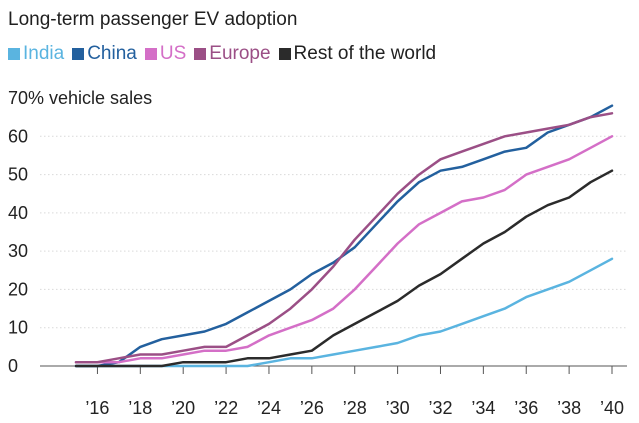  Describe the element at coordinates (97, 408) in the screenshot. I see `x-tick-label: ’16` at that location.